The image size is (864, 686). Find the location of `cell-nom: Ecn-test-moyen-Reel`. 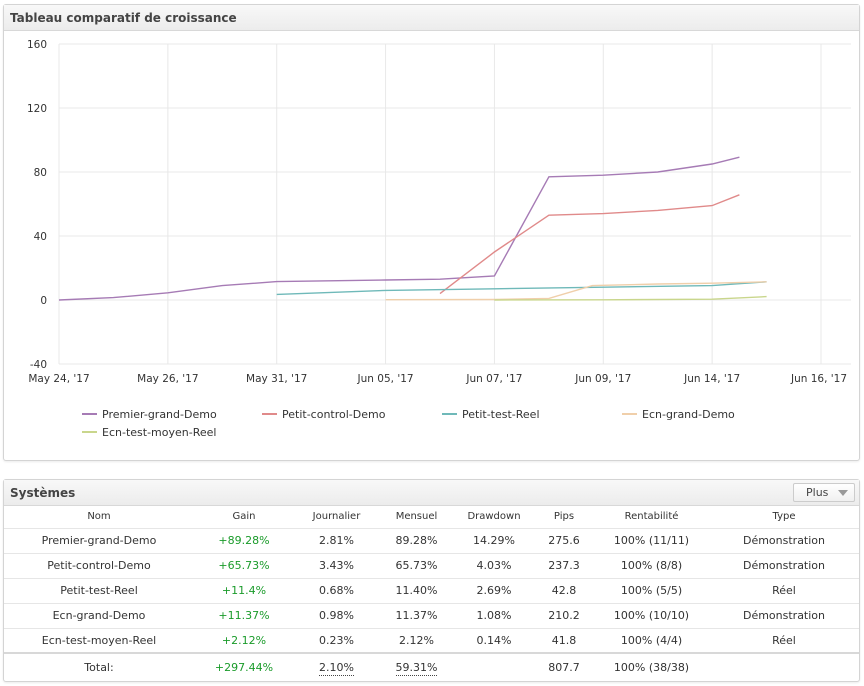

cell-nom: Ecn-test-moyen-Reel is located at coordinates (99, 640).